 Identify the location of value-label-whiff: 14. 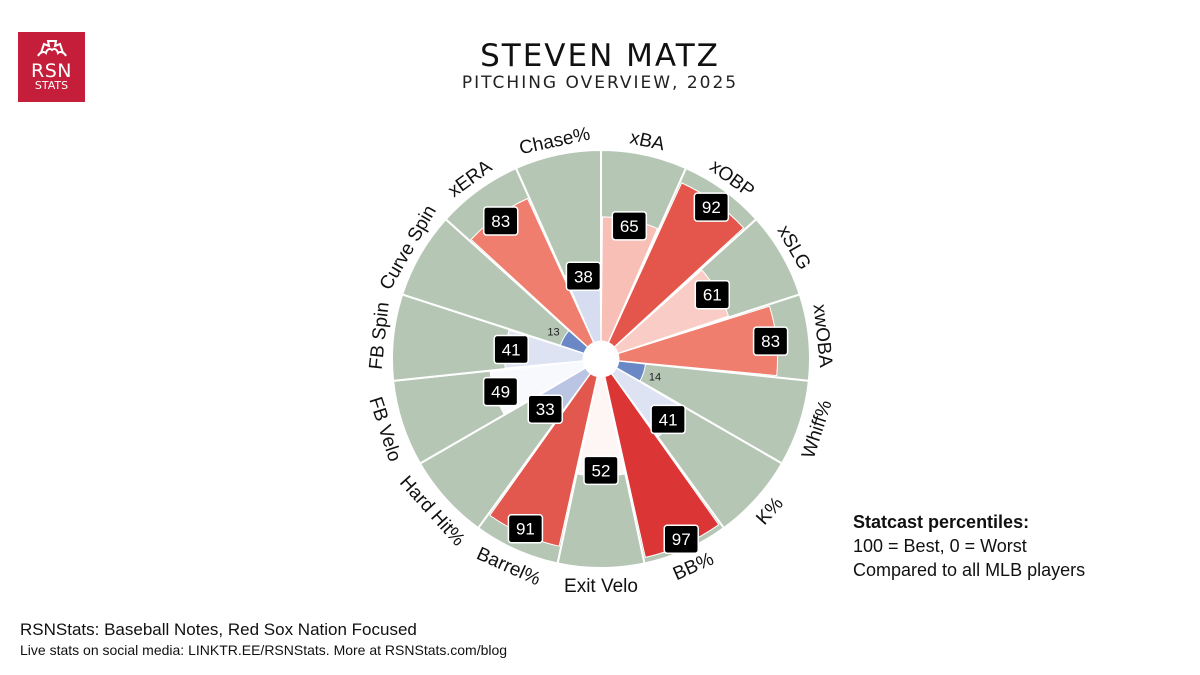
(655, 378).